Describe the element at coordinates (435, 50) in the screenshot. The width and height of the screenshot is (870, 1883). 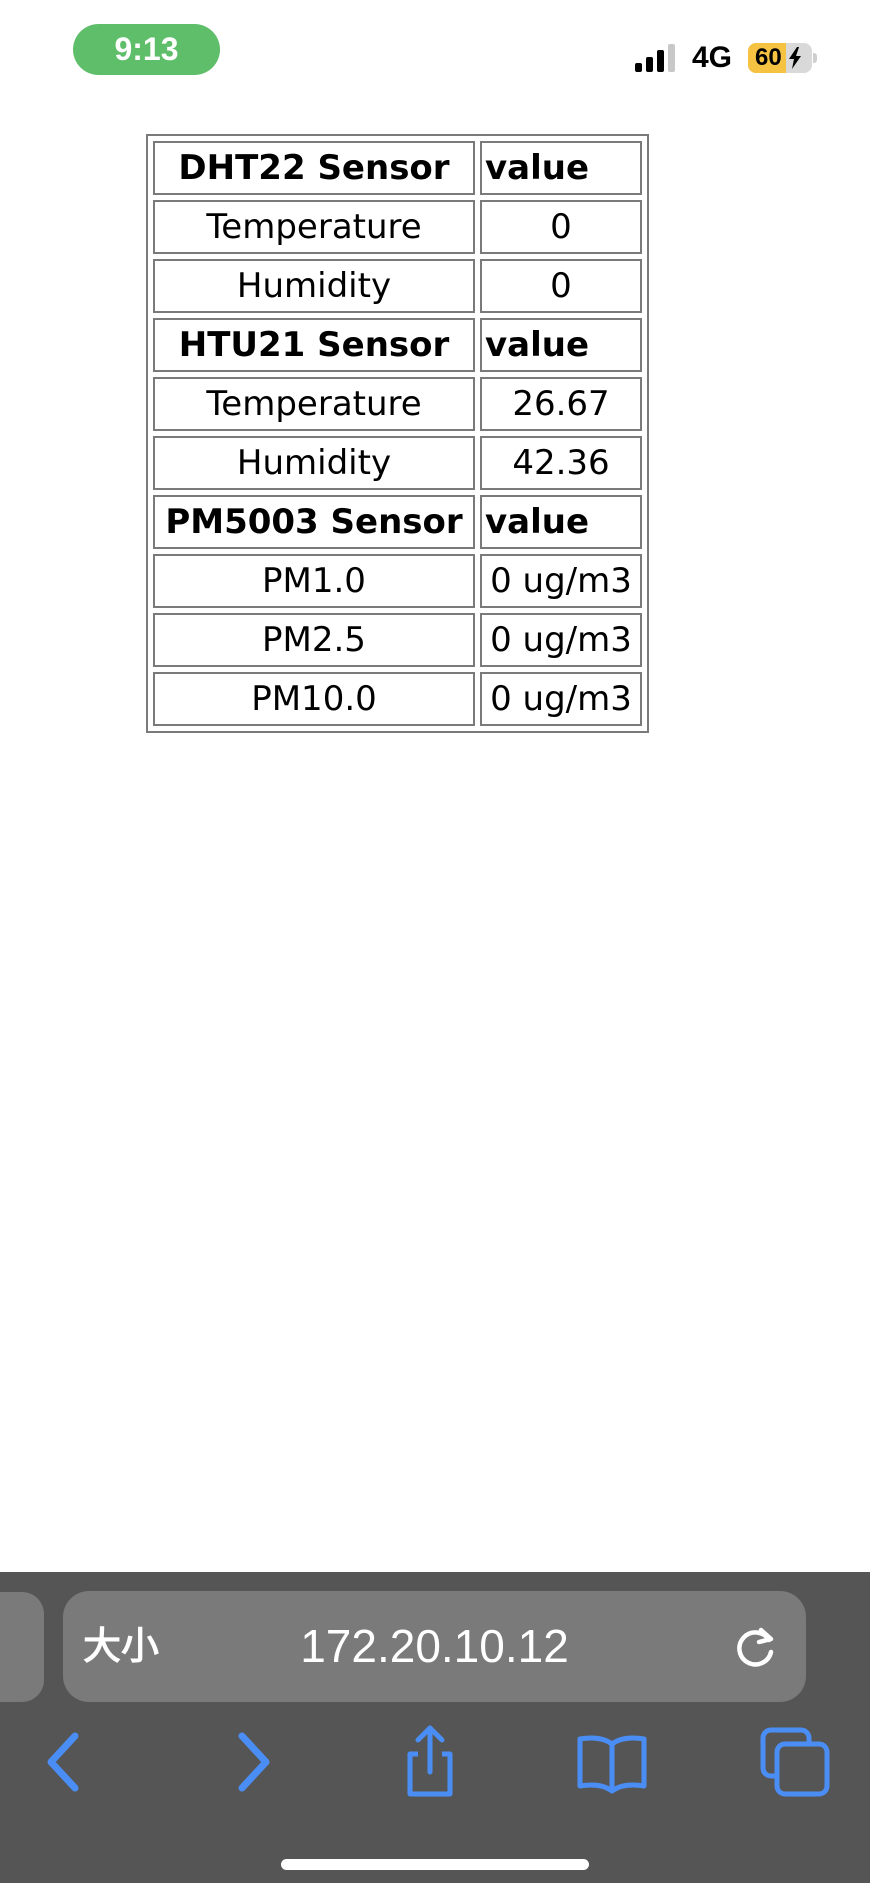
I see `status-bar: 9:13 4G 60` at that location.